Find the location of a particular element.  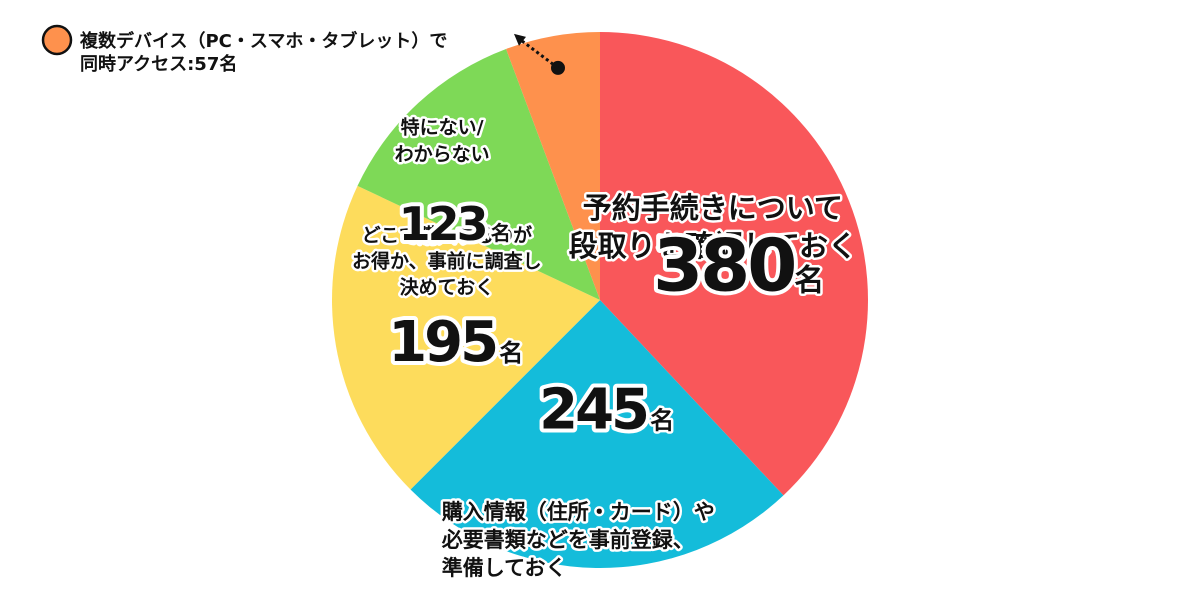

slice-value-2: 195 名 is located at coordinates (454, 342).